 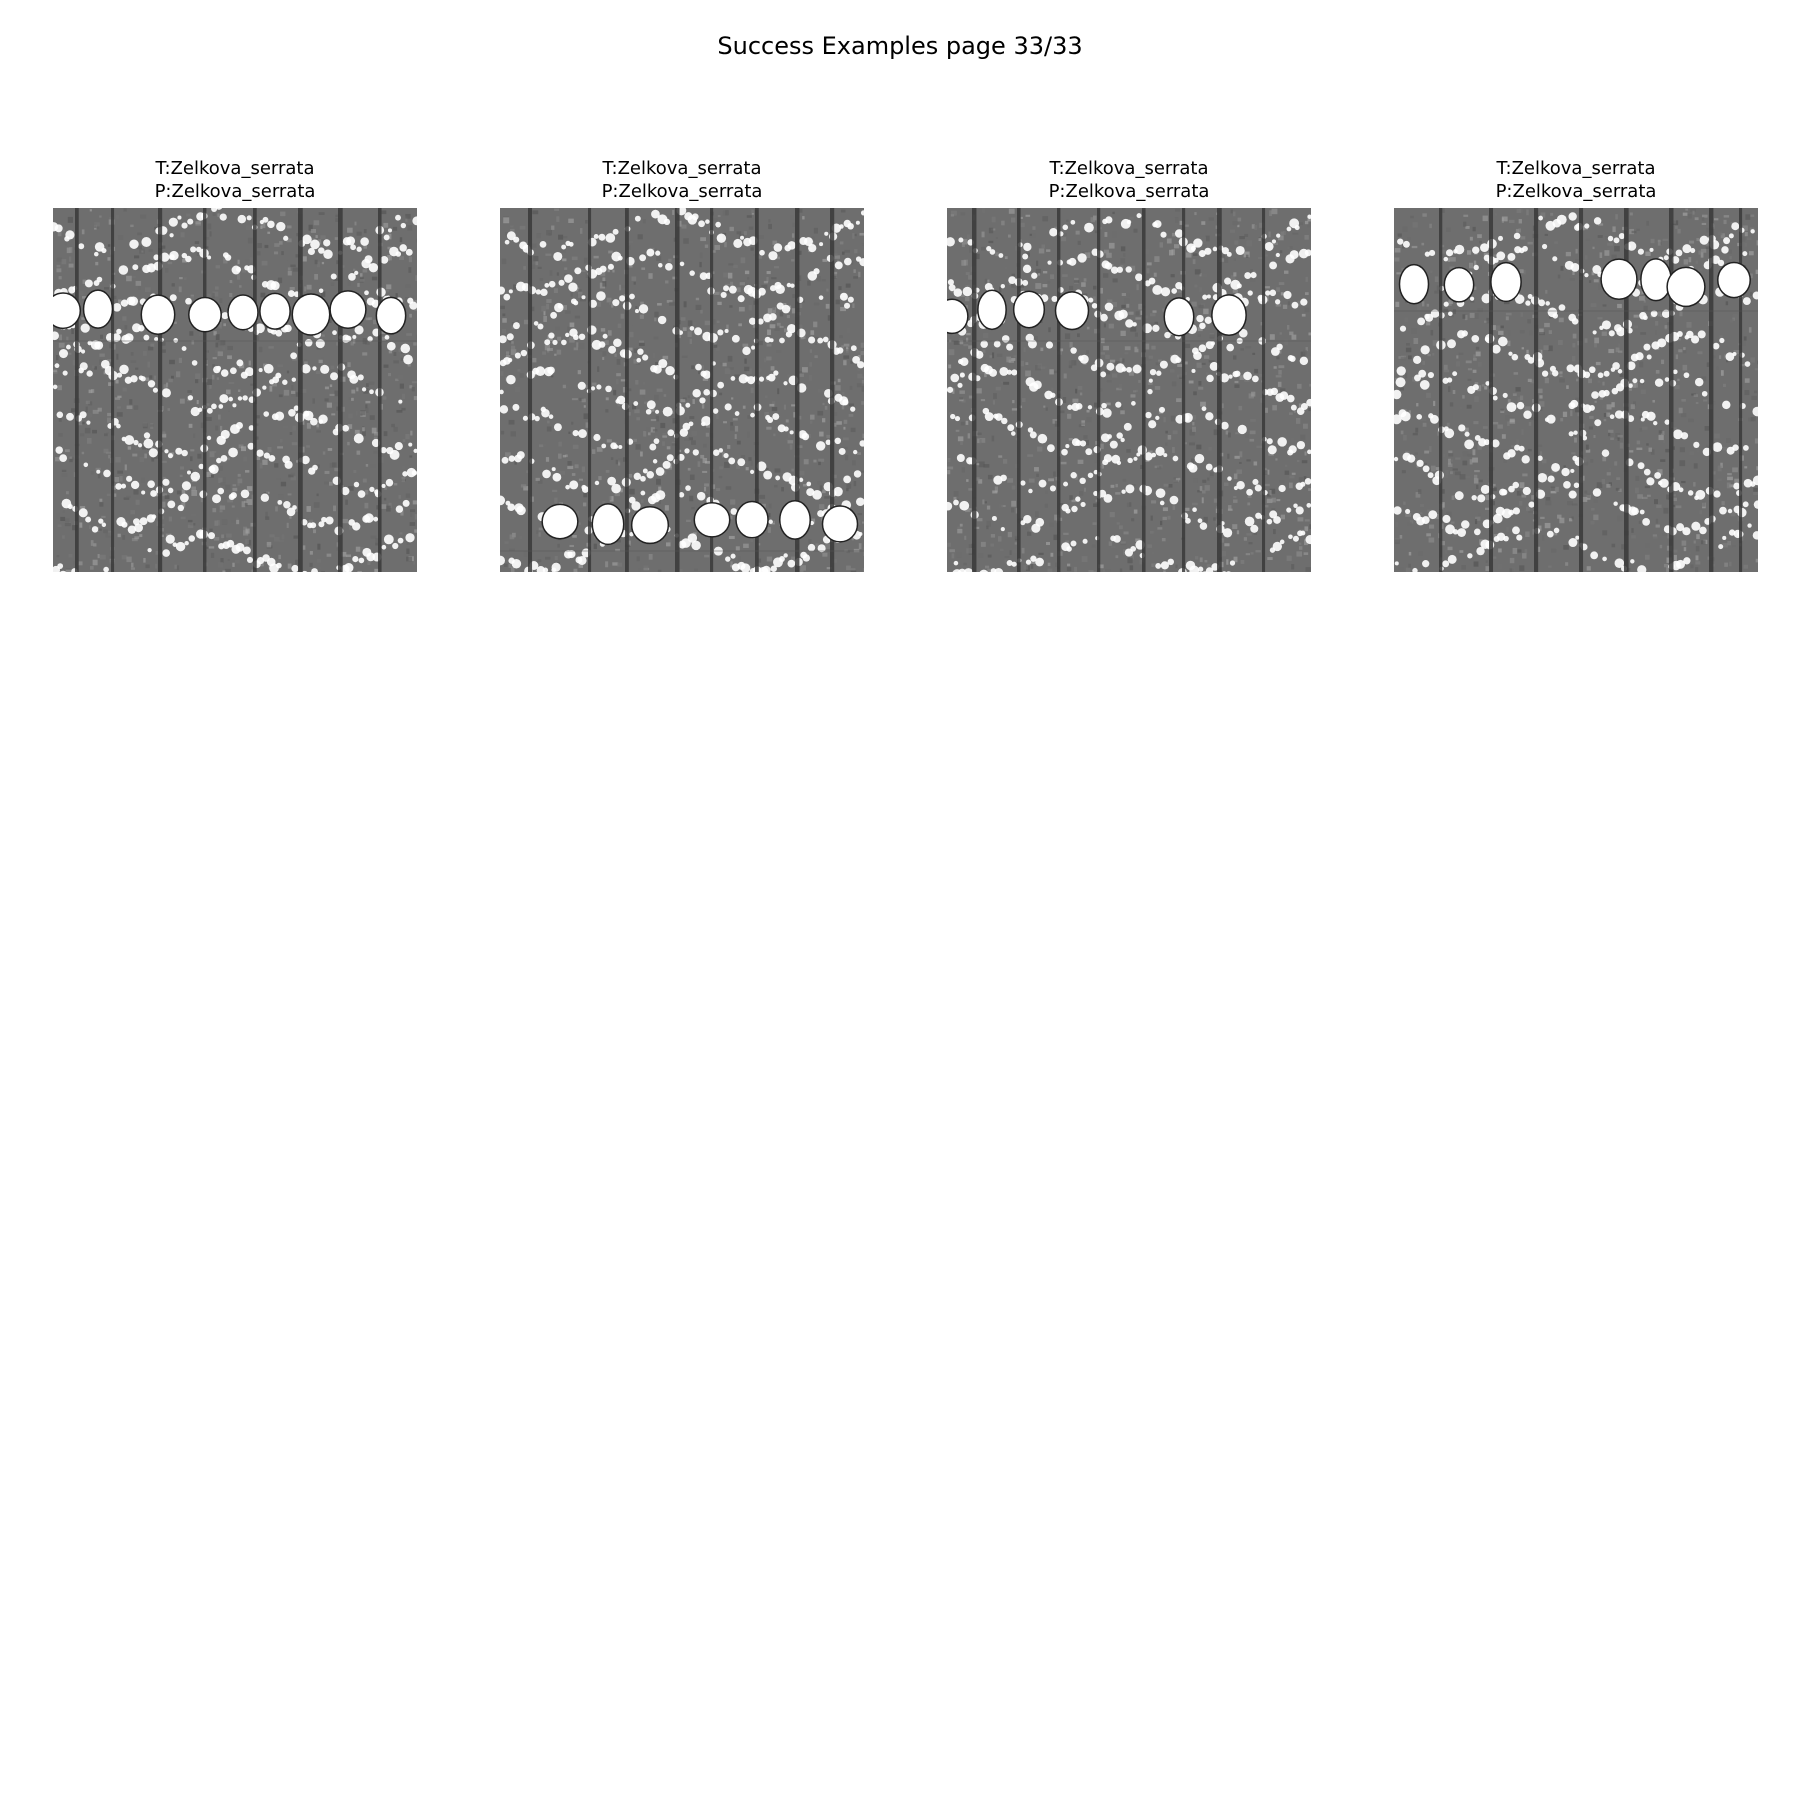 I want to click on example-panel-4: T:Zelkova_serrata P:Zelkova_serrata, so click(x=1576, y=364).